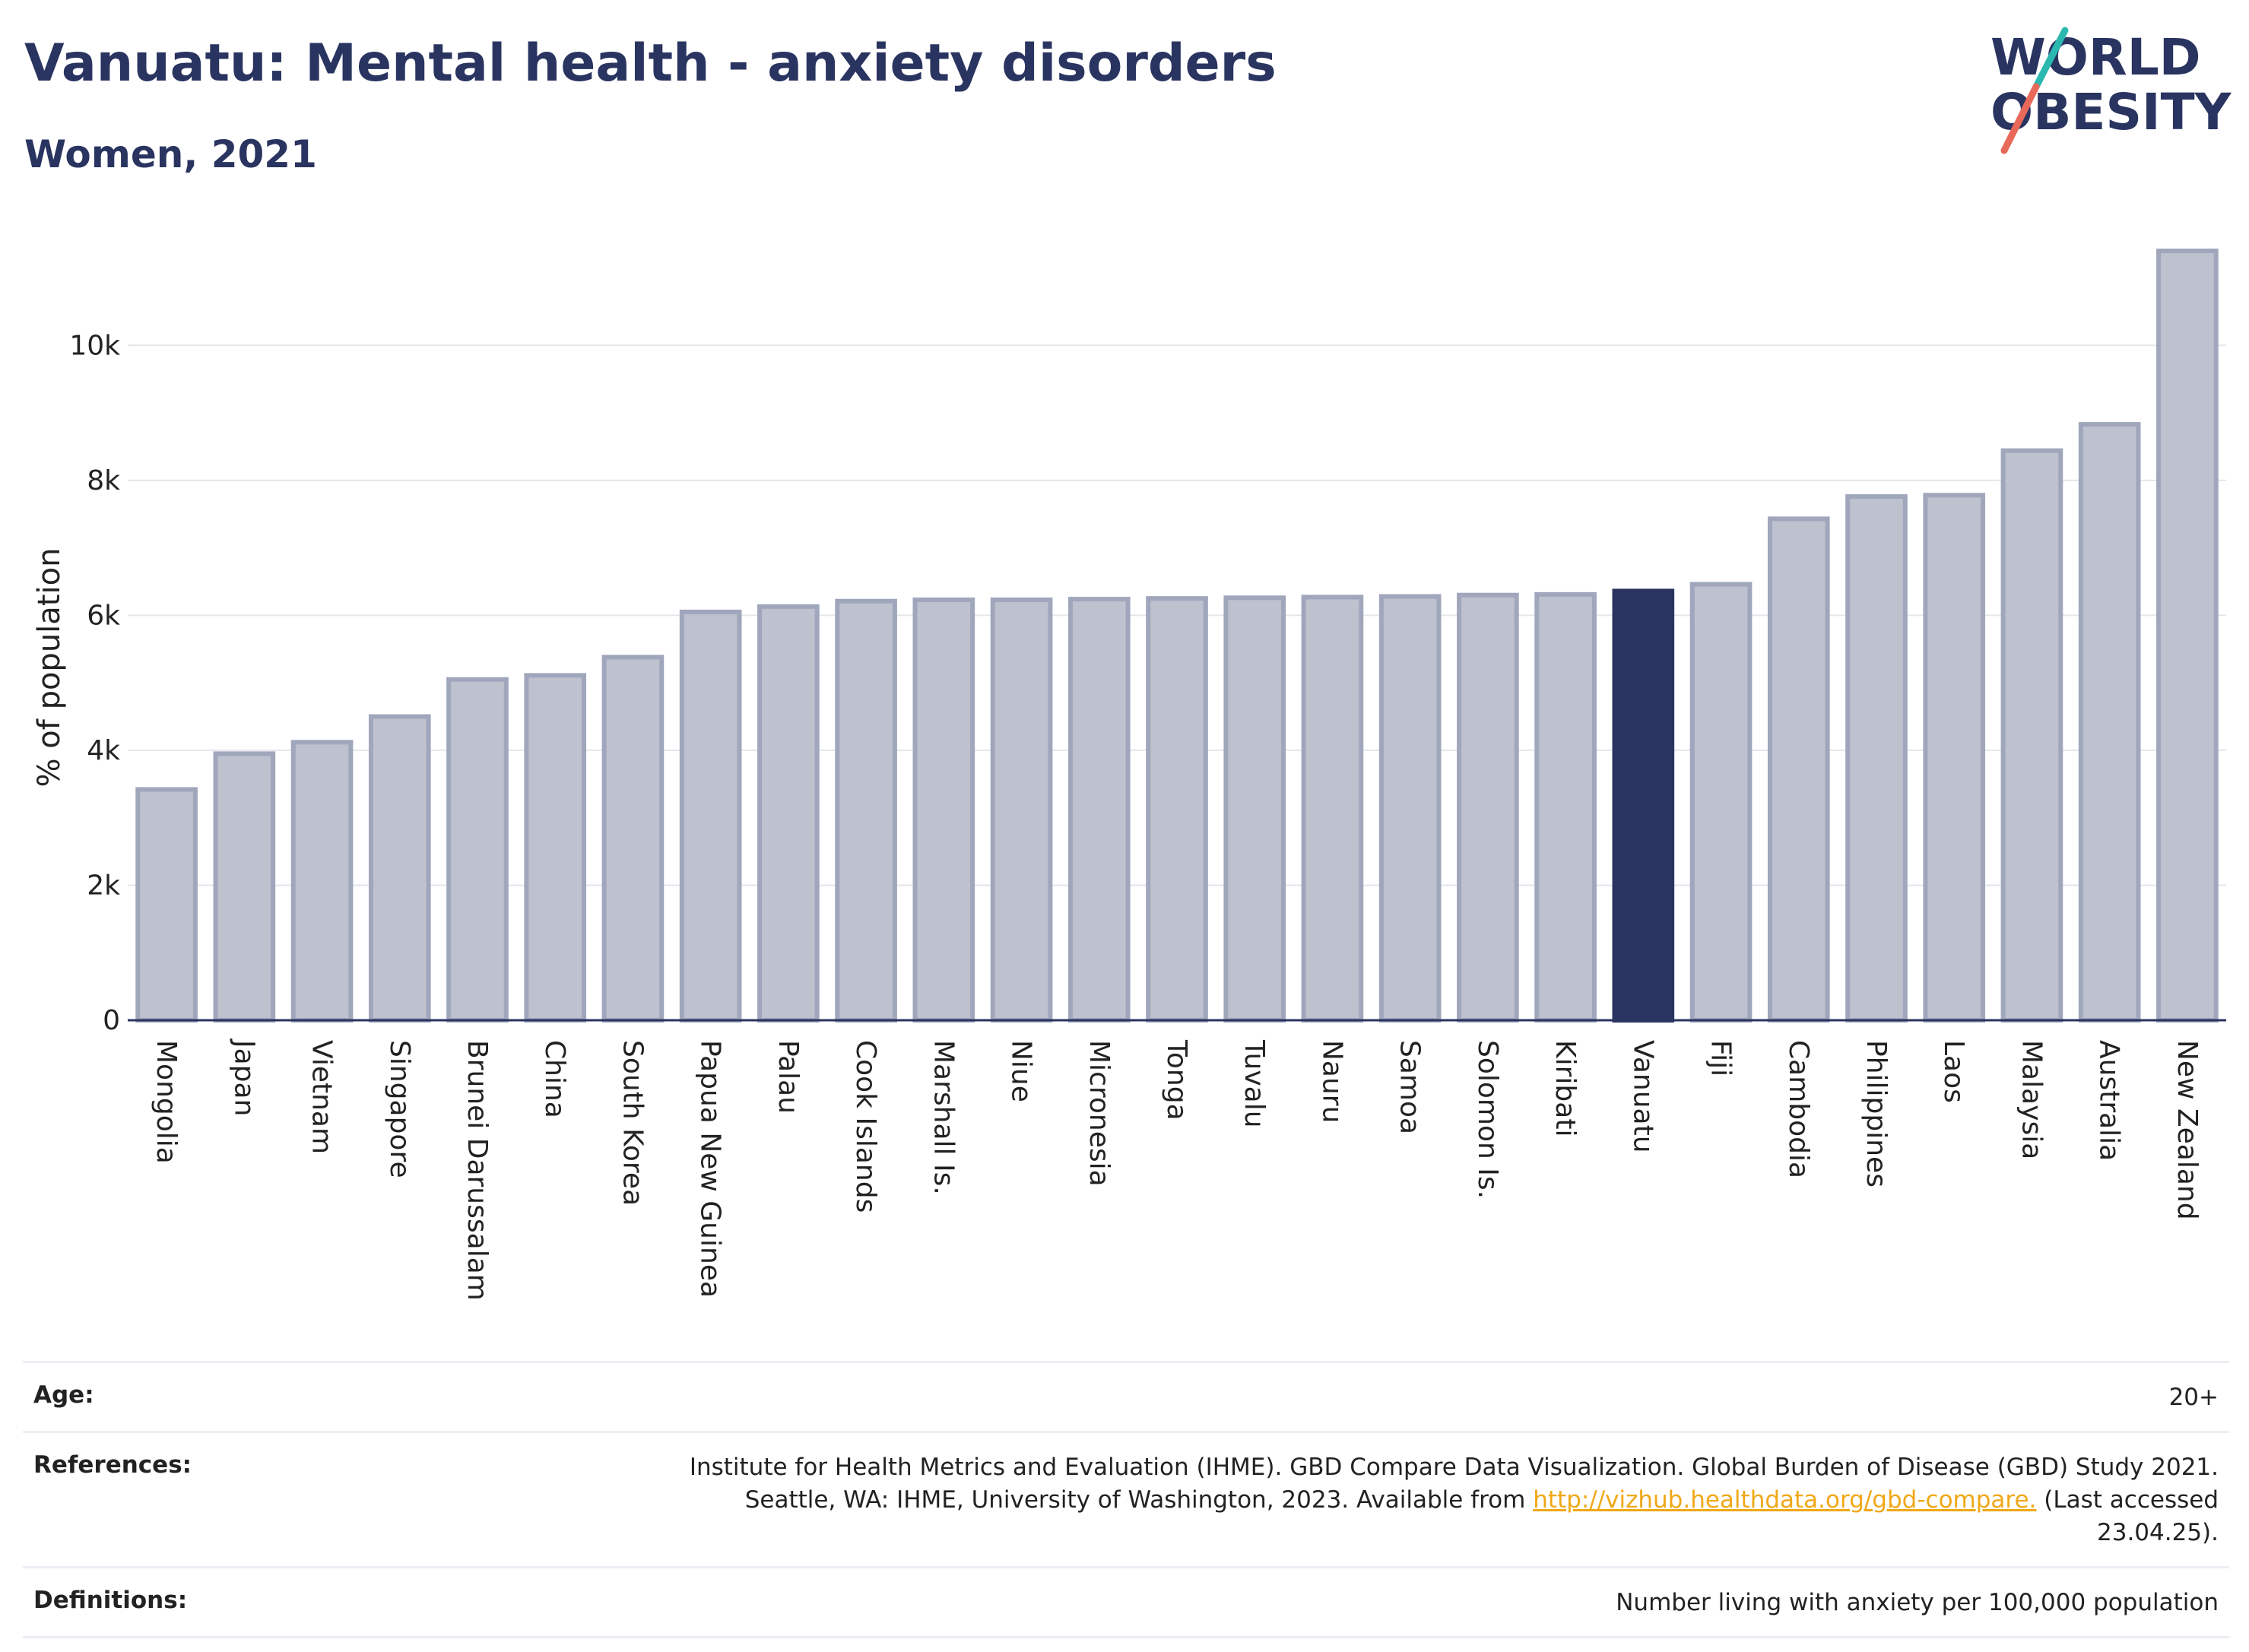  What do you see at coordinates (1953, 1071) in the screenshot?
I see `x-tick-label: Laos` at bounding box center [1953, 1071].